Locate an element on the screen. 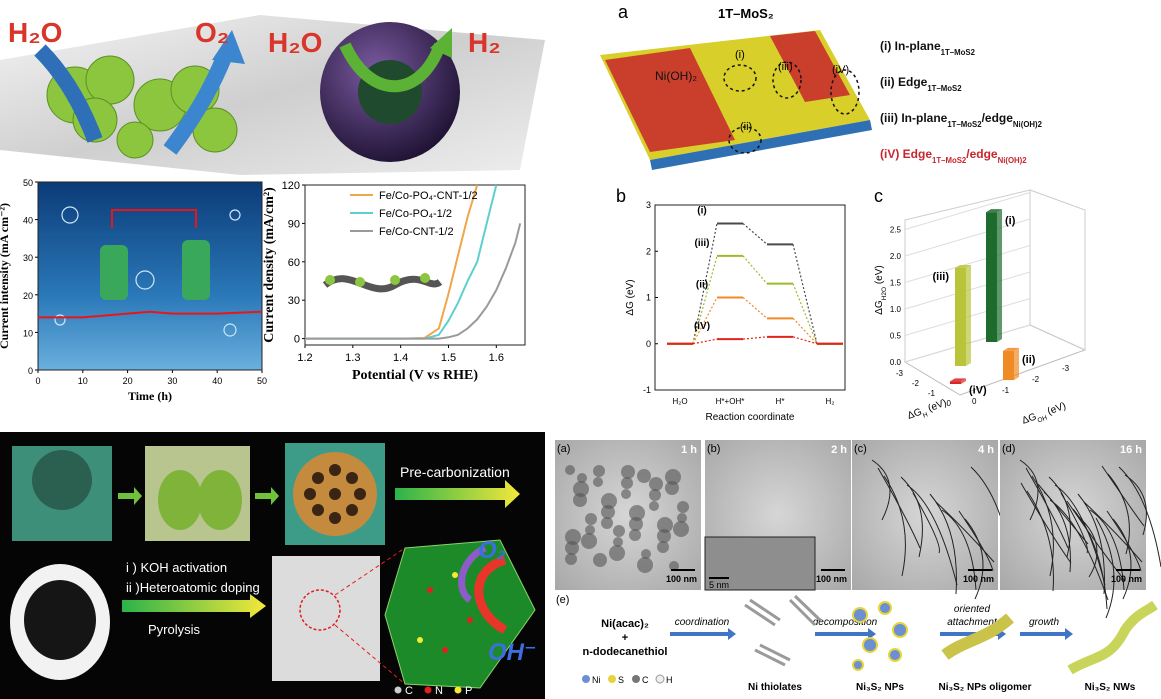 The width and height of the screenshot is (1161, 699). text-part: /edge is located at coordinates (998, 118).